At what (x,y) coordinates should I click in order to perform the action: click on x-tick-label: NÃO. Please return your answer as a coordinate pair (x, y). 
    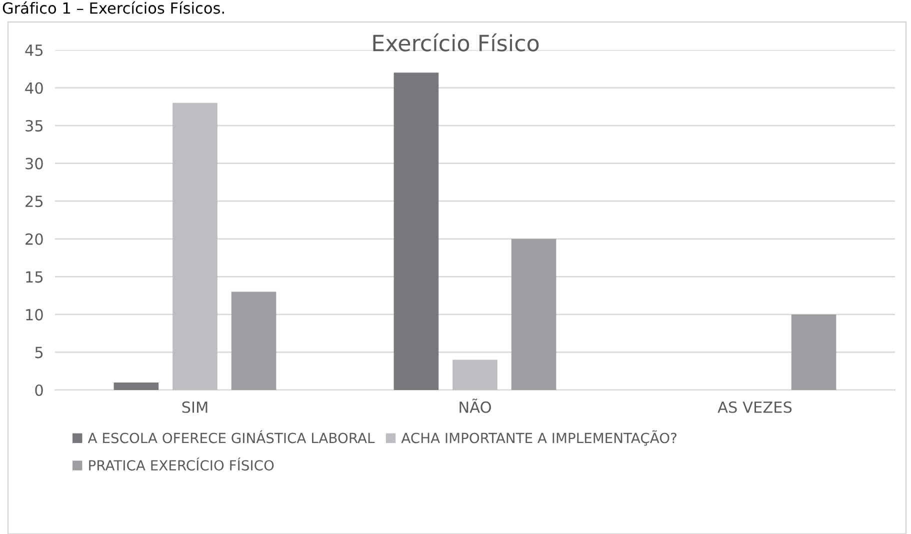
    Looking at the image, I should click on (475, 405).